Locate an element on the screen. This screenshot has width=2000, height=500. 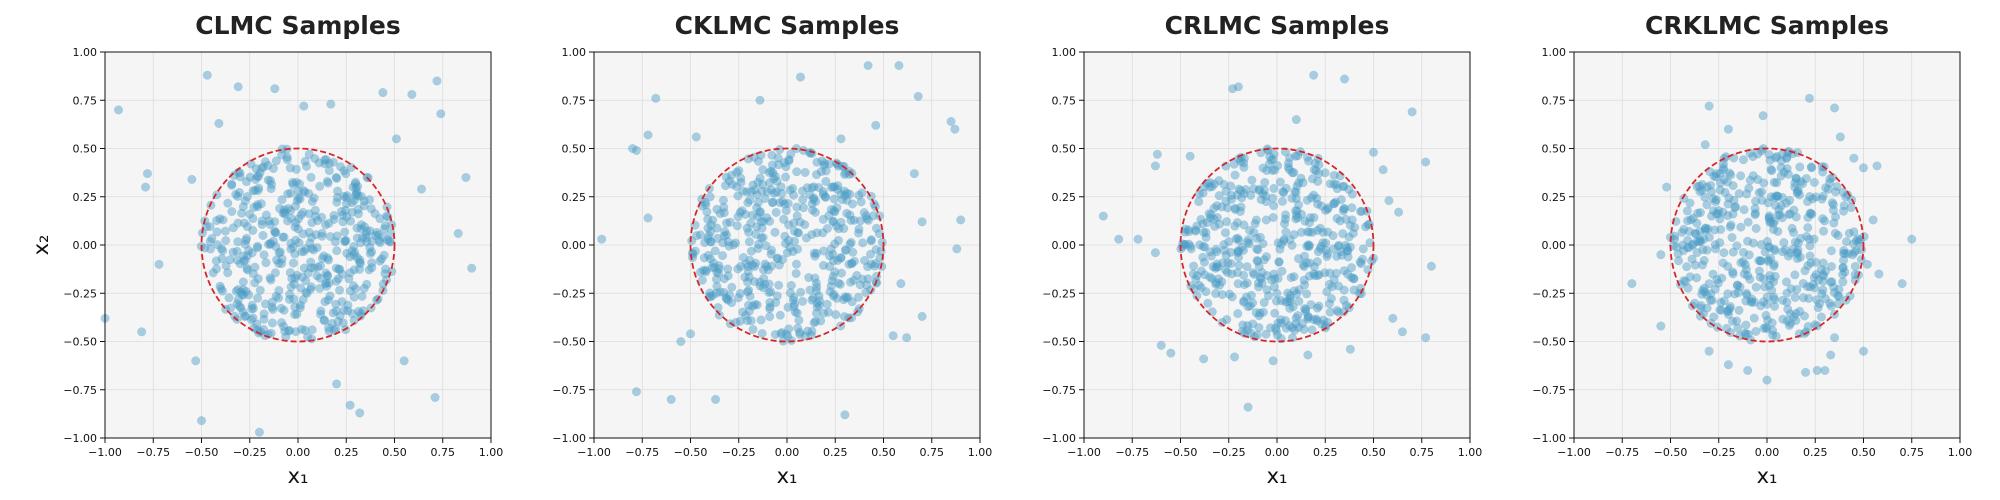
x-axis-label: x₁ is located at coordinates (787, 476).